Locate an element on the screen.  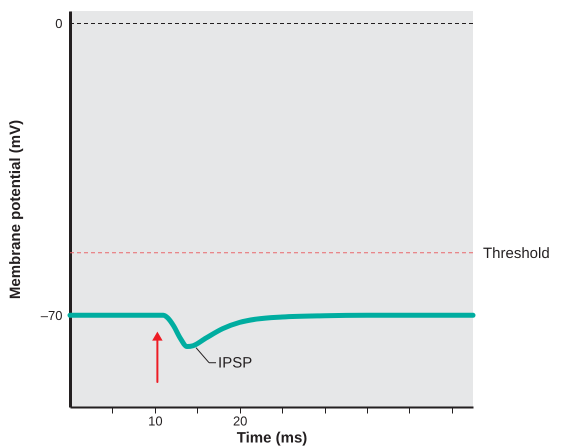
annotation: IPSP is located at coordinates (235, 363).